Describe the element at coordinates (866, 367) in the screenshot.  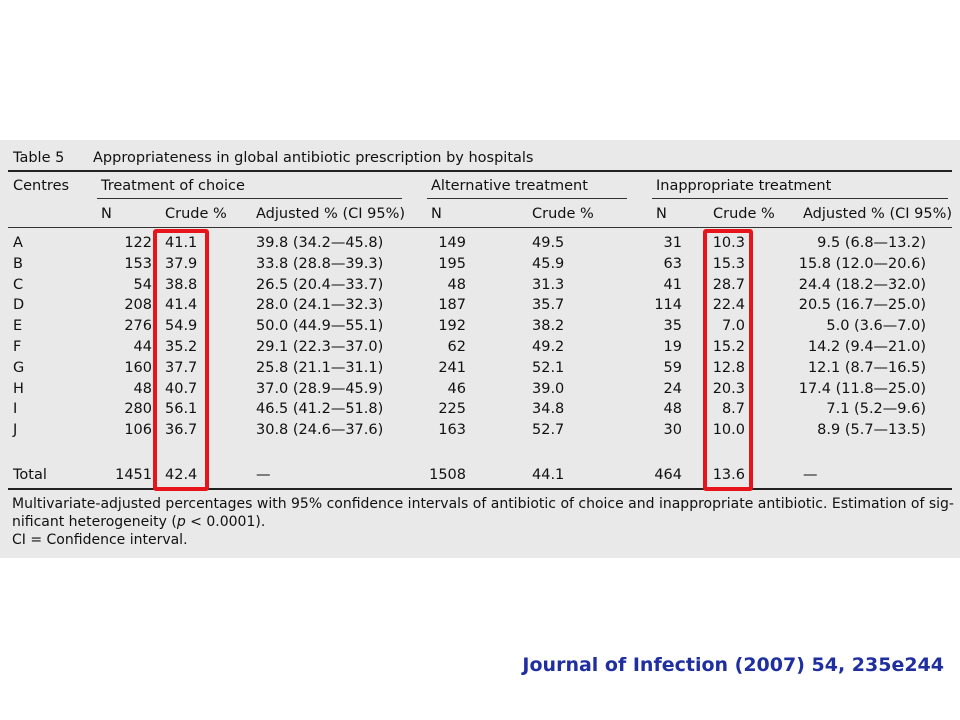
I see `cell-inap-adjusted: 12.1 (8.7—16.5)` at that location.